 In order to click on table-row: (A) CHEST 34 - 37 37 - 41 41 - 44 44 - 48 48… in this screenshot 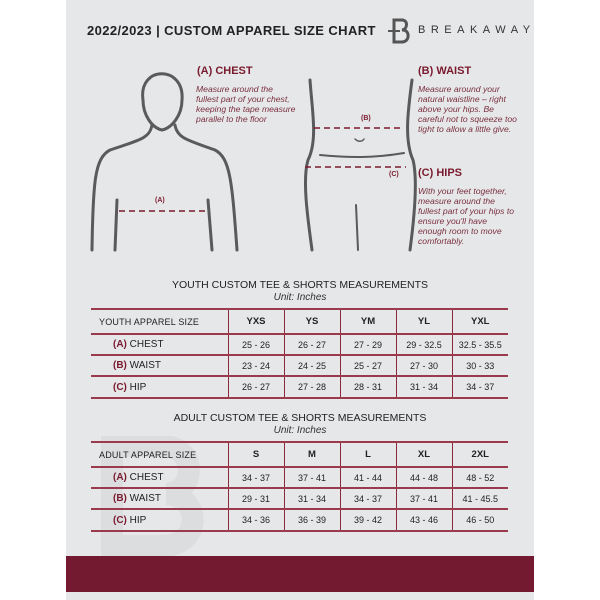, I will do `click(299, 478)`.